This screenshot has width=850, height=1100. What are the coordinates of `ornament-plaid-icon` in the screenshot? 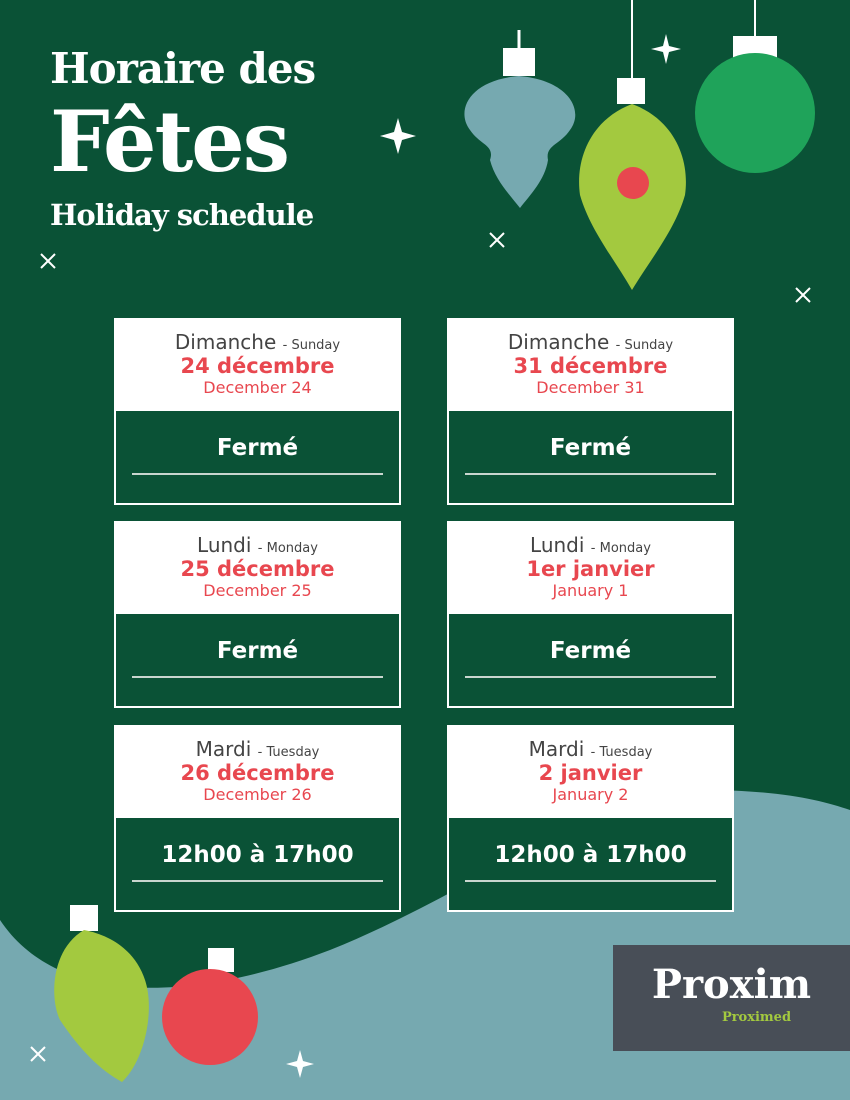 It's located at (755, 86).